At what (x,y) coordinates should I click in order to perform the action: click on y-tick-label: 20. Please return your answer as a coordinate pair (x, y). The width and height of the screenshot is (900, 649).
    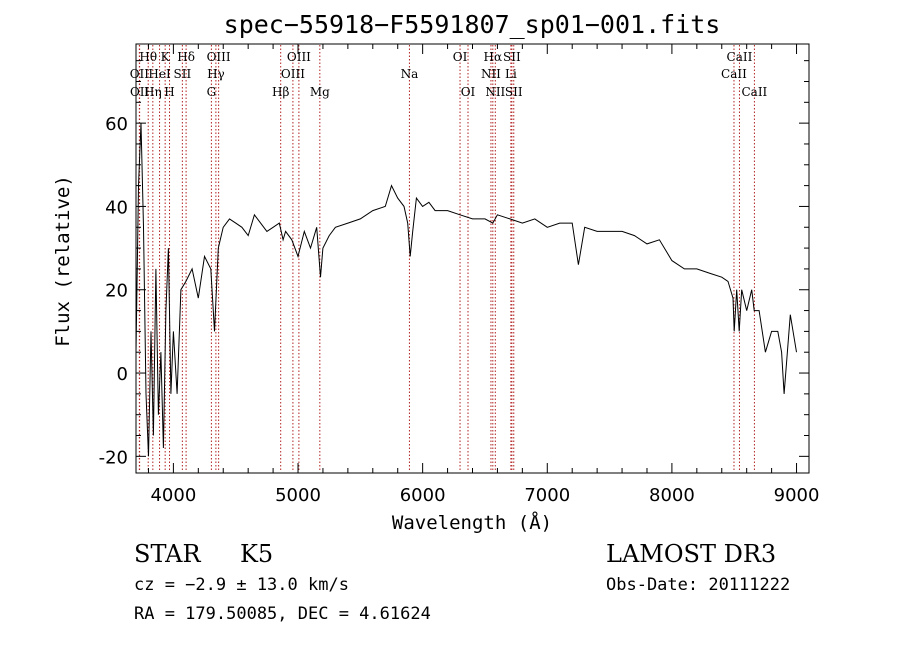
    Looking at the image, I should click on (116, 291).